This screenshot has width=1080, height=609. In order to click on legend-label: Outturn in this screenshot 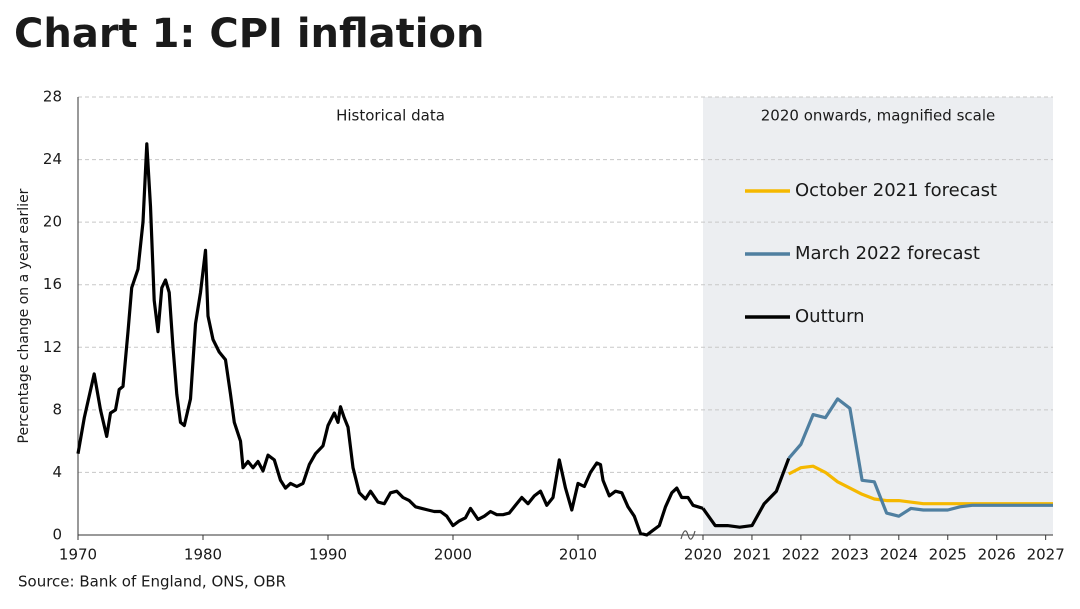, I will do `click(830, 316)`.